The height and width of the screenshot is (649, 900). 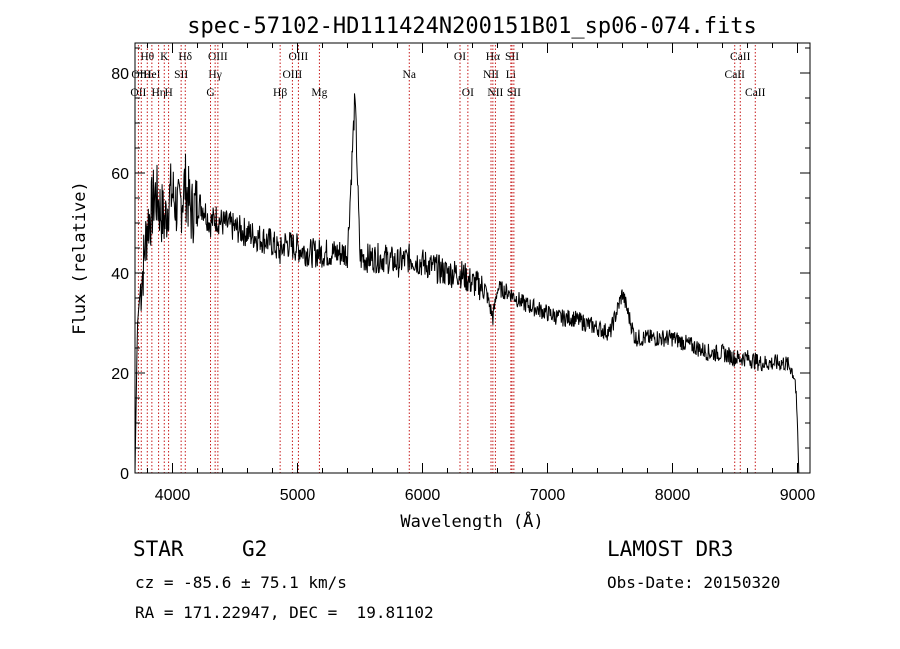 What do you see at coordinates (241, 582) in the screenshot?
I see `redshift-velocity: cz = -85.6 ± 75.1 km/s` at bounding box center [241, 582].